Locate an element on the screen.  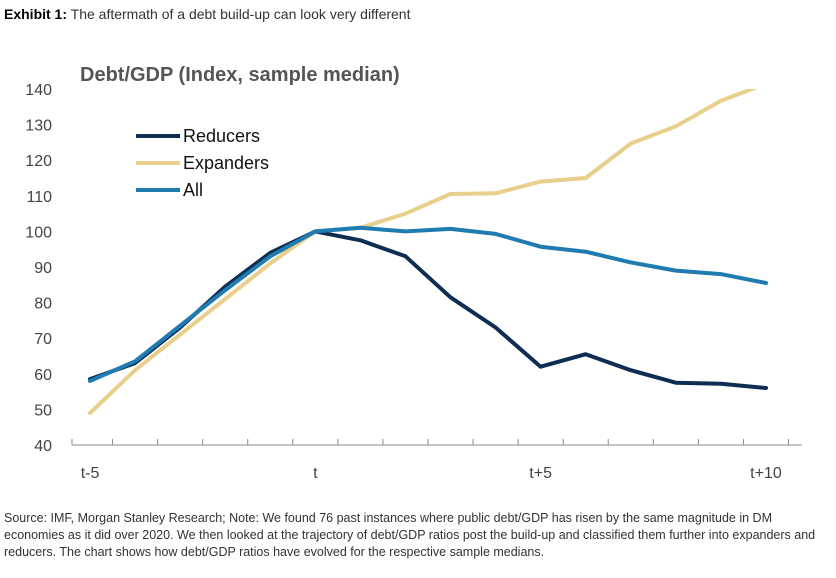
x-tick-label: t-5 is located at coordinates (90, 473).